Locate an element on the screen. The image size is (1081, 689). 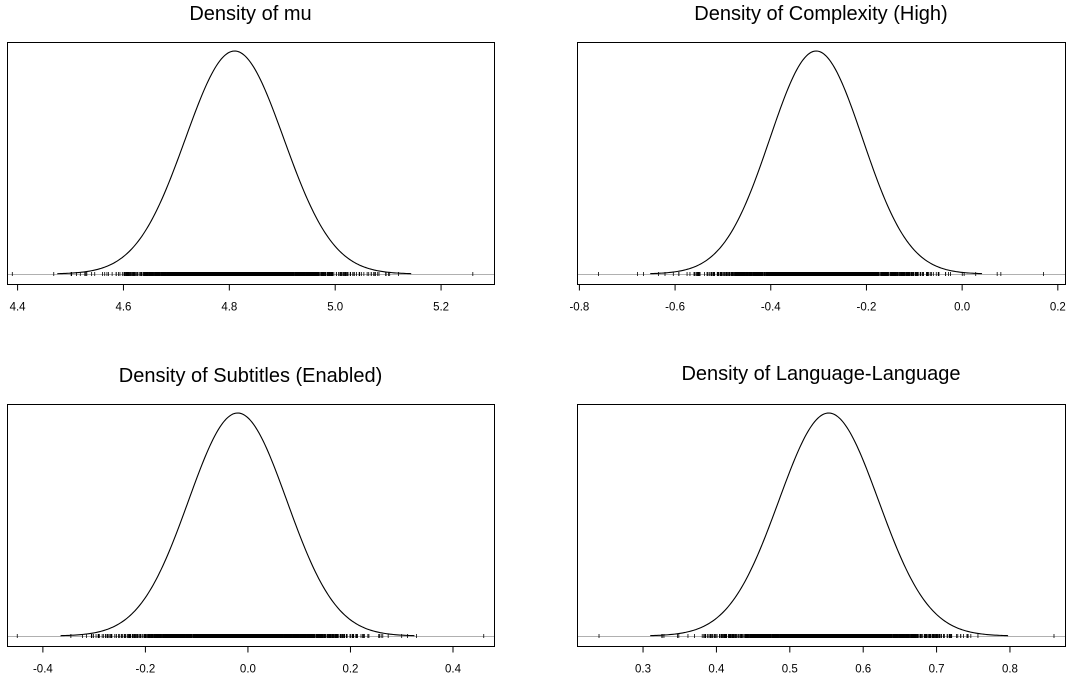
x-tick-label: 5.0 is located at coordinates (335, 308).